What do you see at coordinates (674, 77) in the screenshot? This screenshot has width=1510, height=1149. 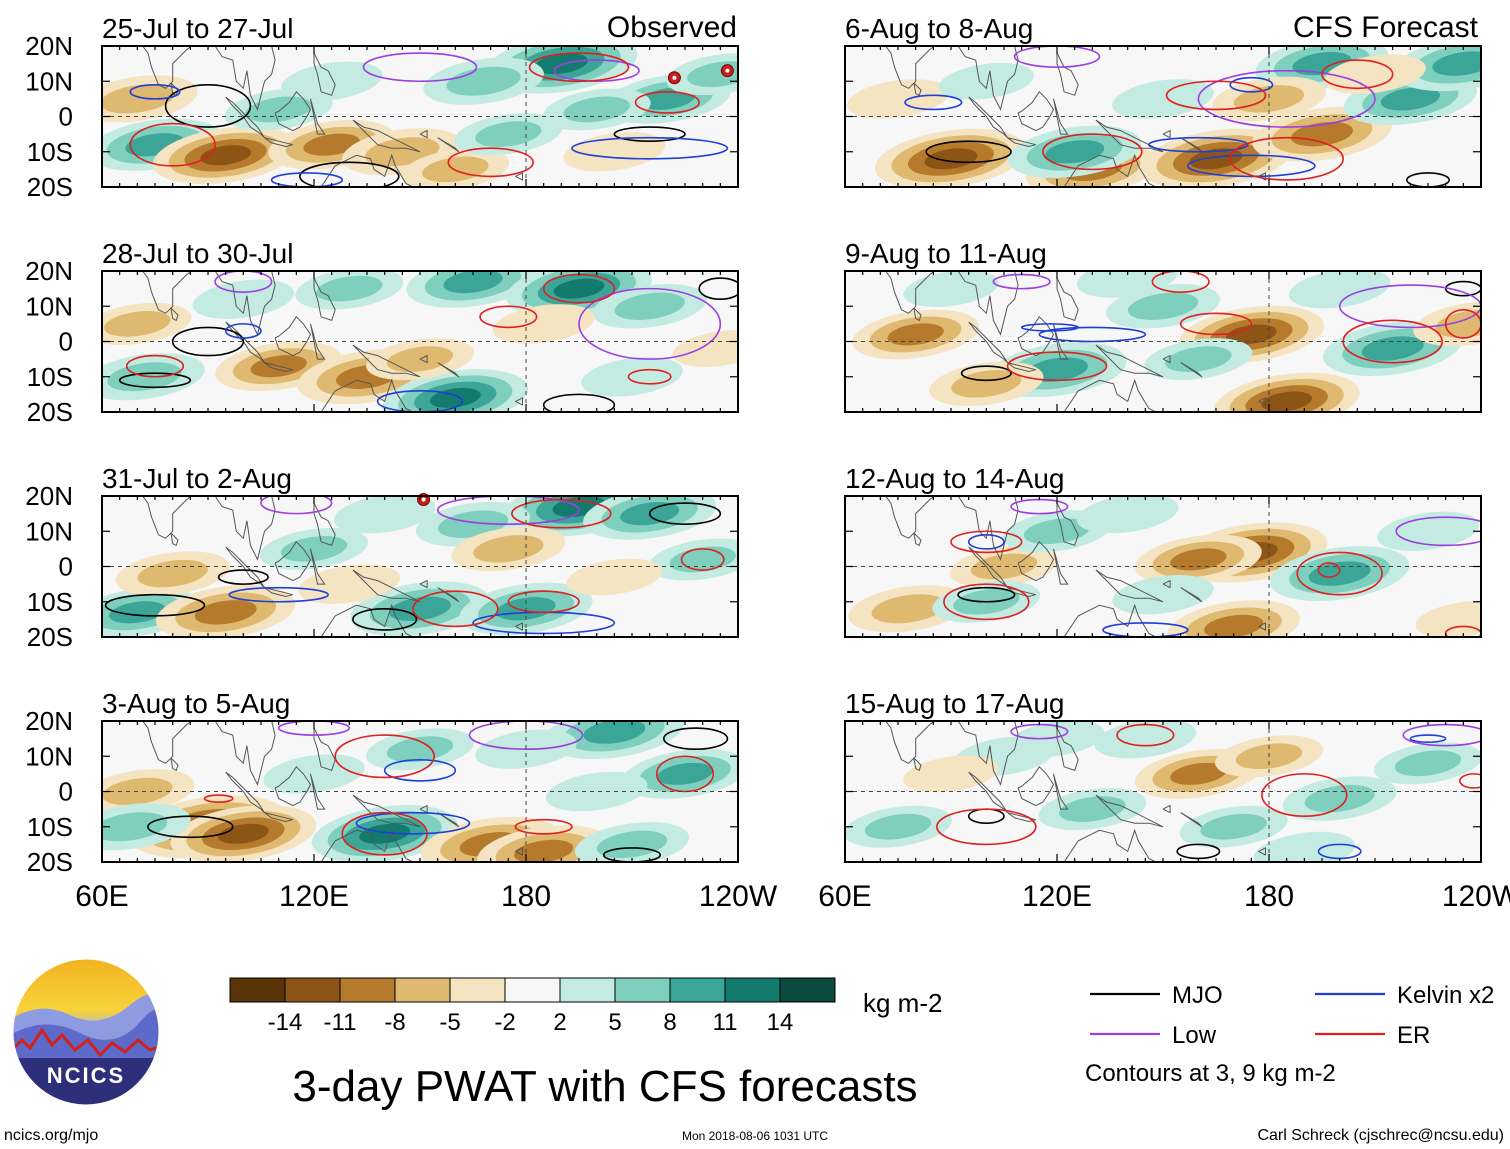 I see `storm-marker-eye` at bounding box center [674, 77].